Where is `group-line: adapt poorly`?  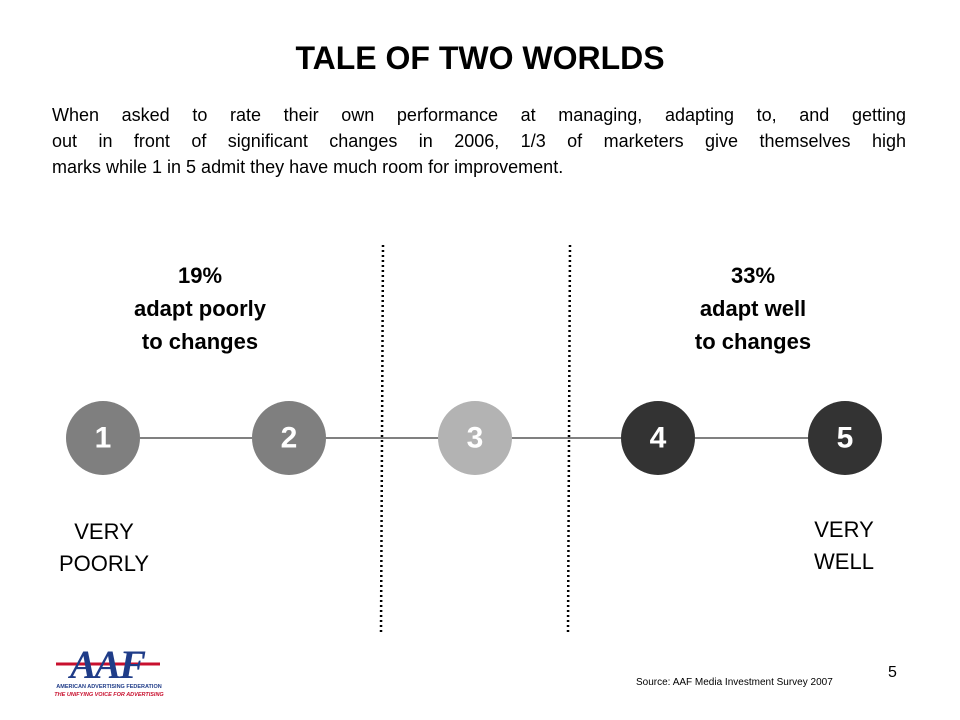 group-line: adapt poorly is located at coordinates (199, 308).